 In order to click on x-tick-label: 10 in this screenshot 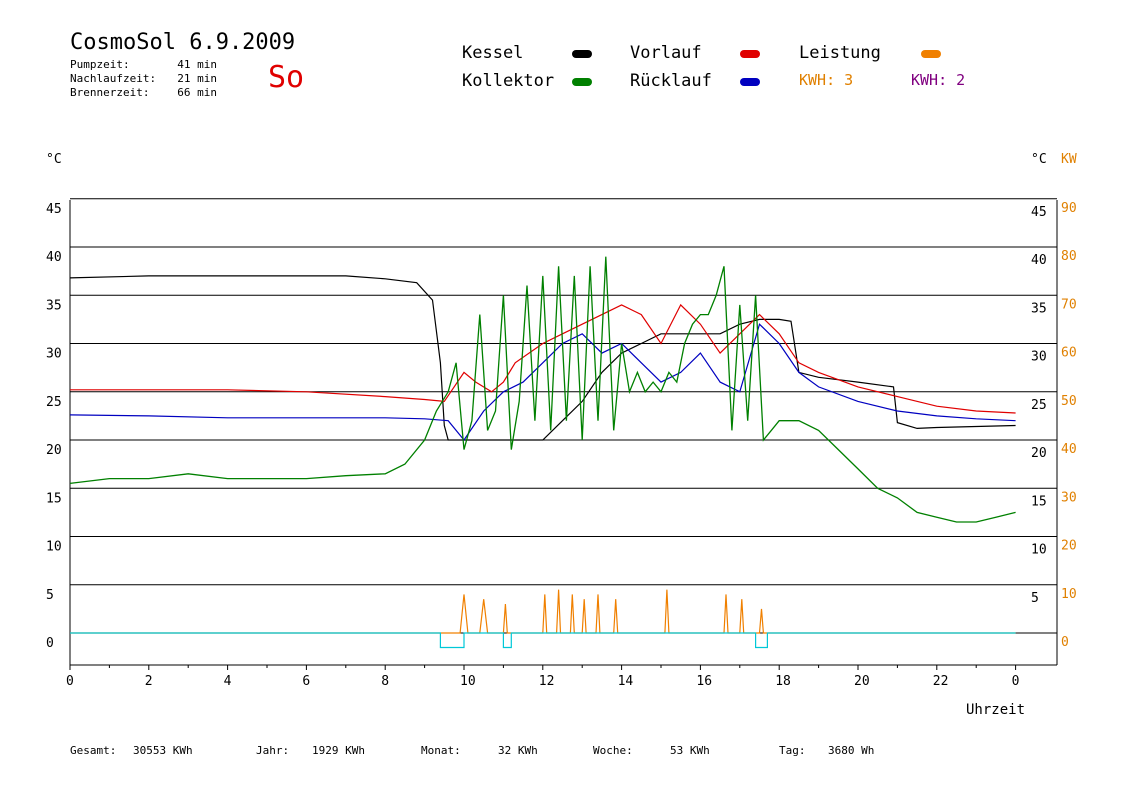, I will do `click(468, 681)`.